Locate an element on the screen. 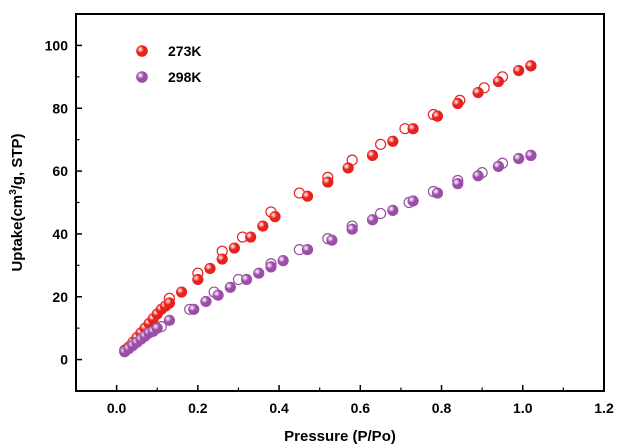  y-tick-label: 20 is located at coordinates (60, 297).